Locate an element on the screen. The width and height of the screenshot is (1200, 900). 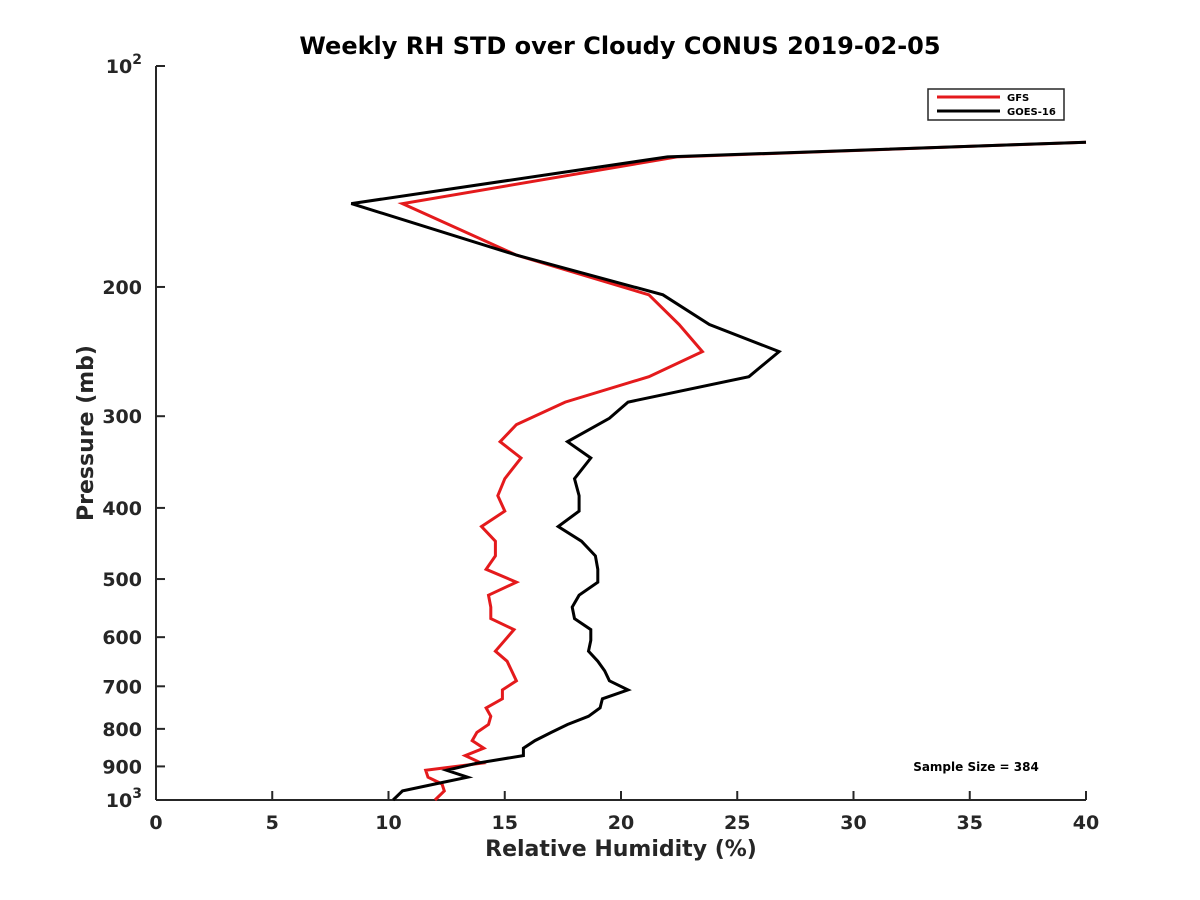
sample-size-annotation: Sample Size = 384 is located at coordinates (976, 767).